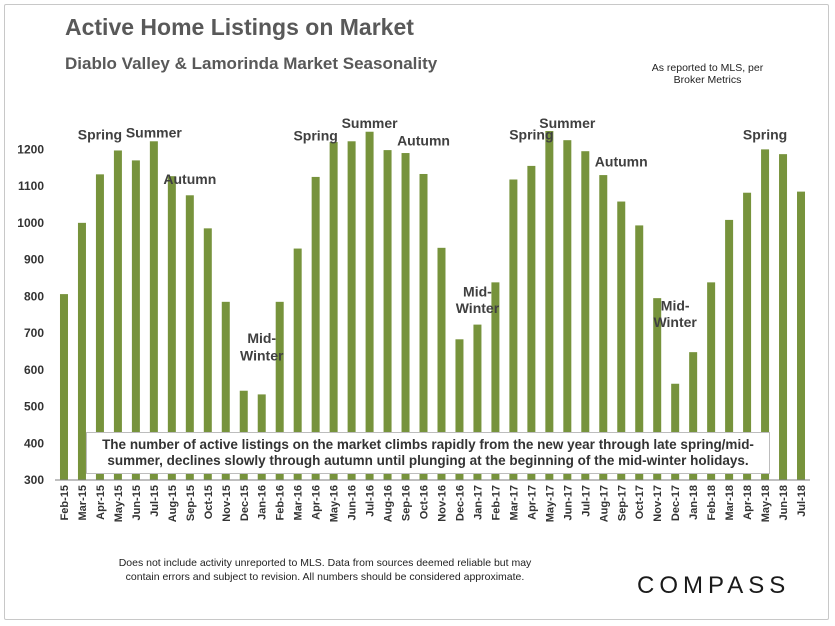 Image resolution: width=835 pixels, height=626 pixels. I want to click on x-tick-label: Feb-16, so click(281, 502).